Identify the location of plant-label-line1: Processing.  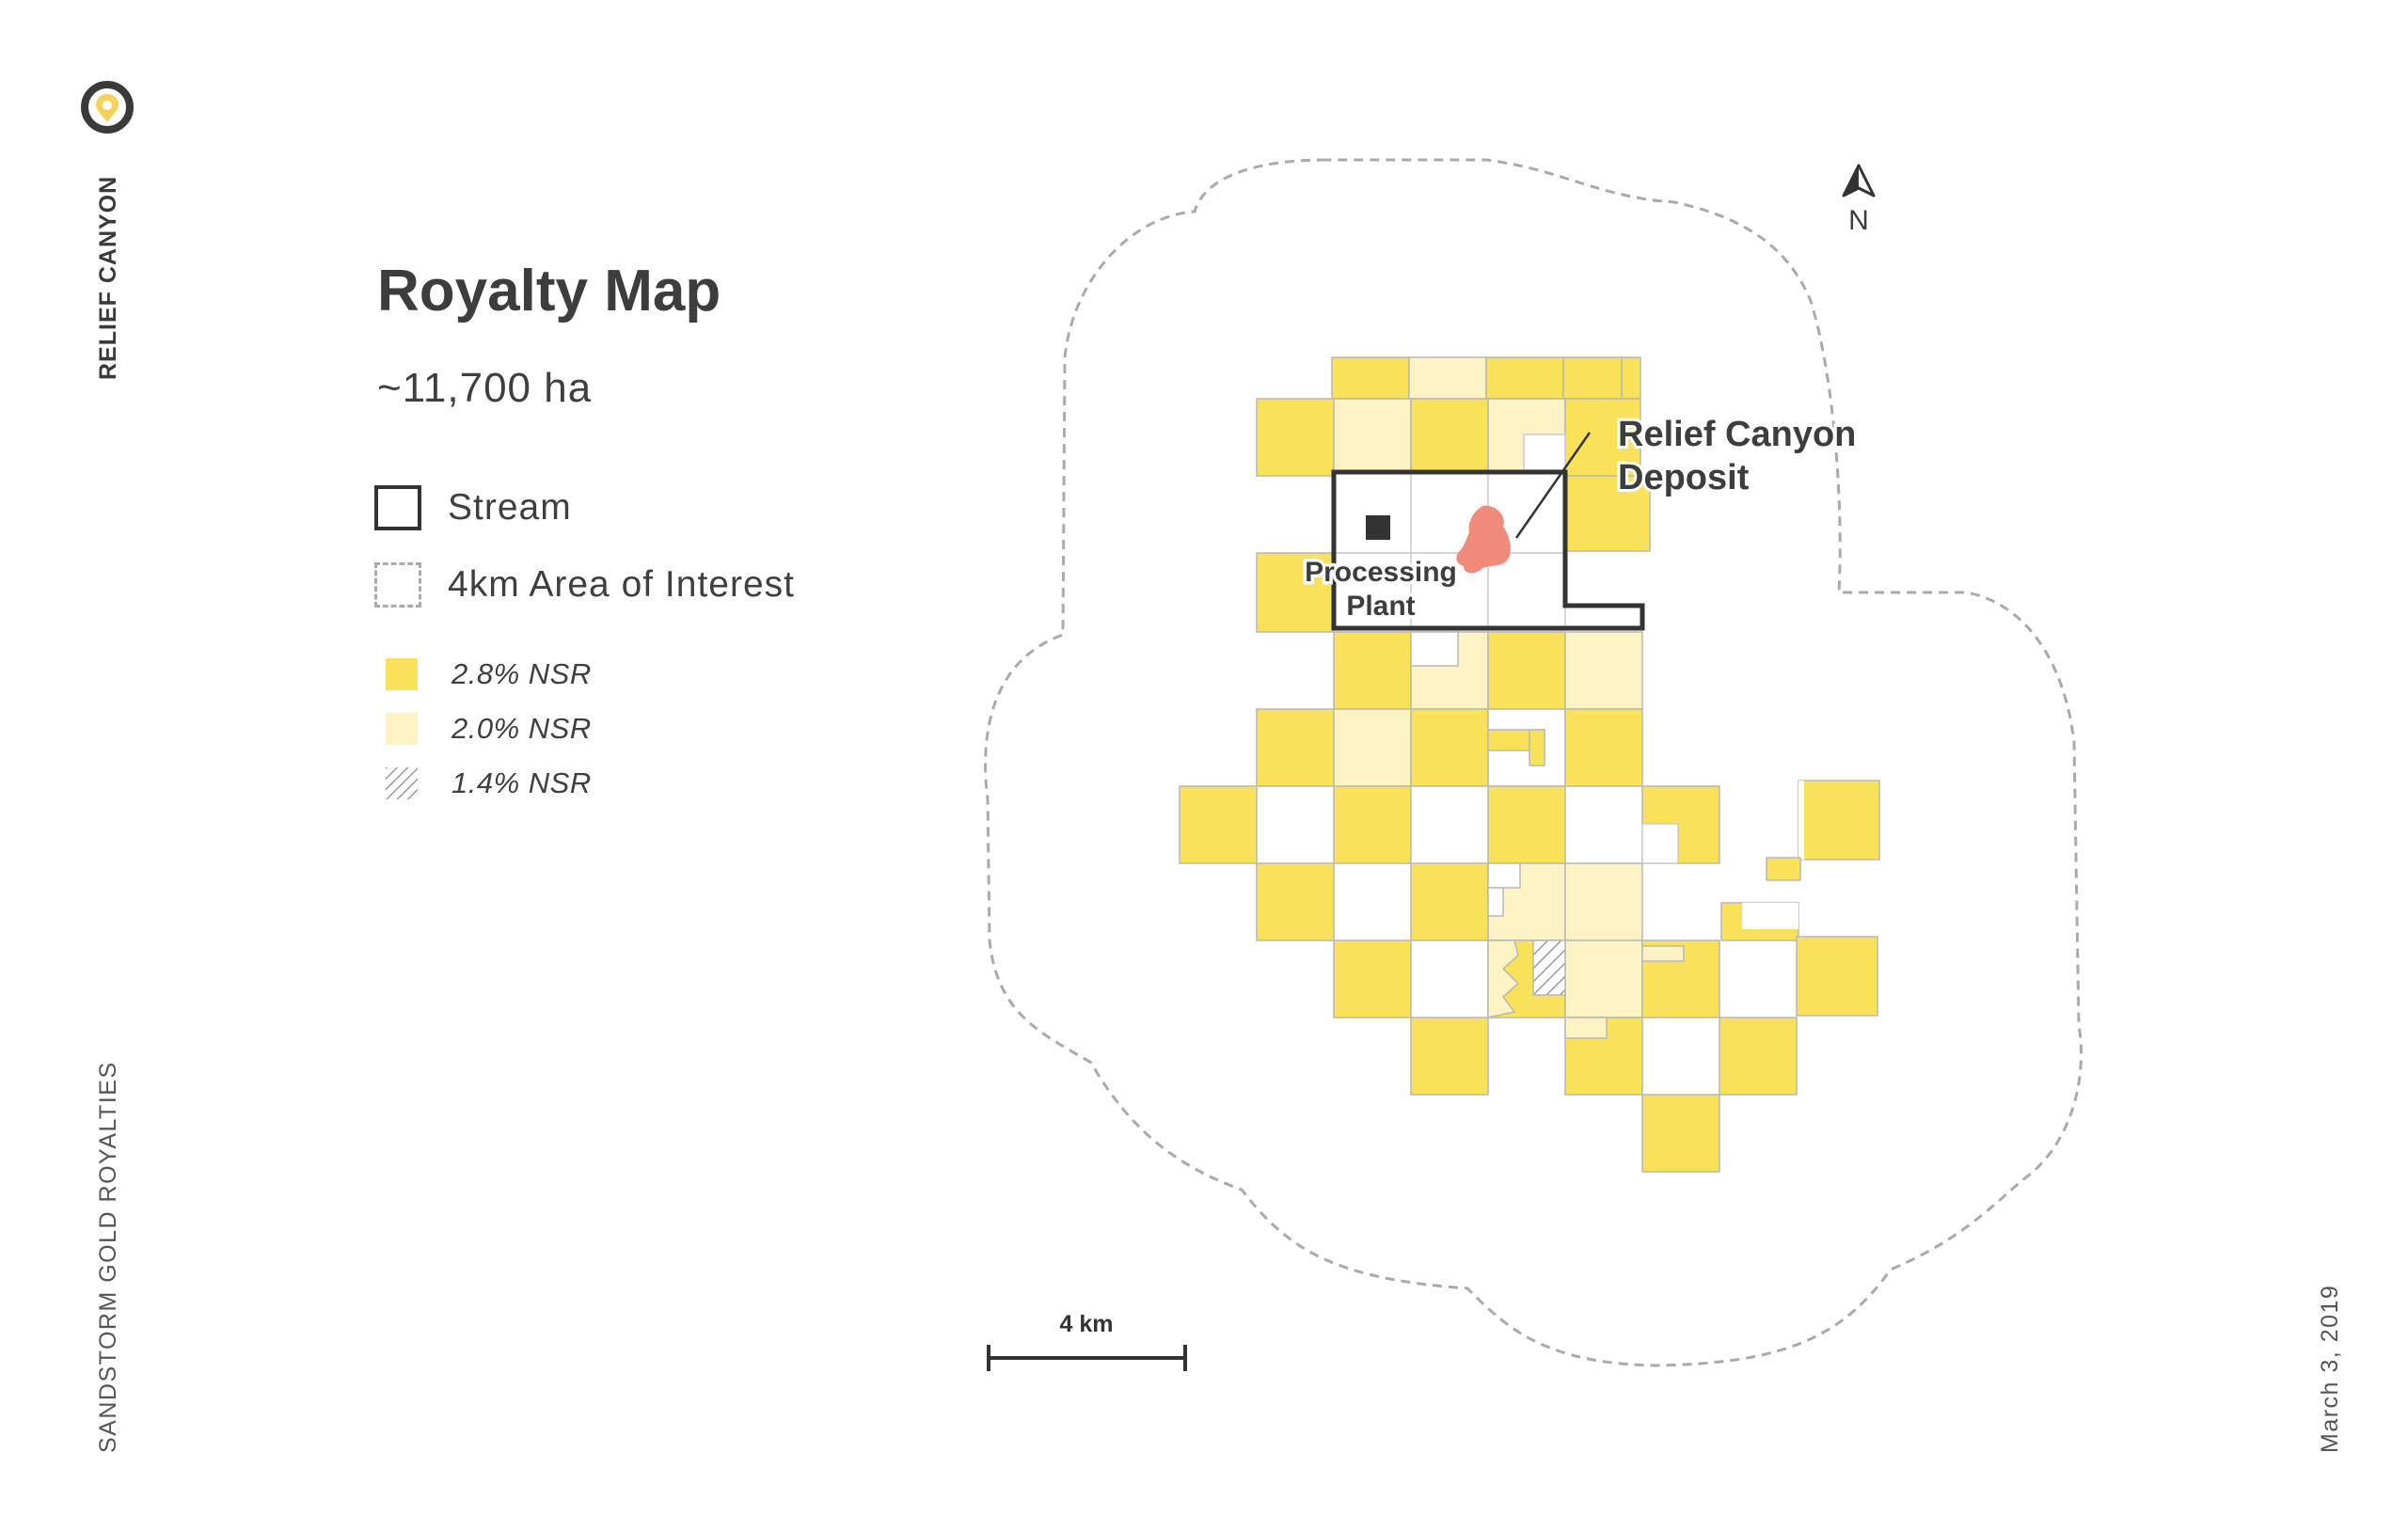
(1381, 572).